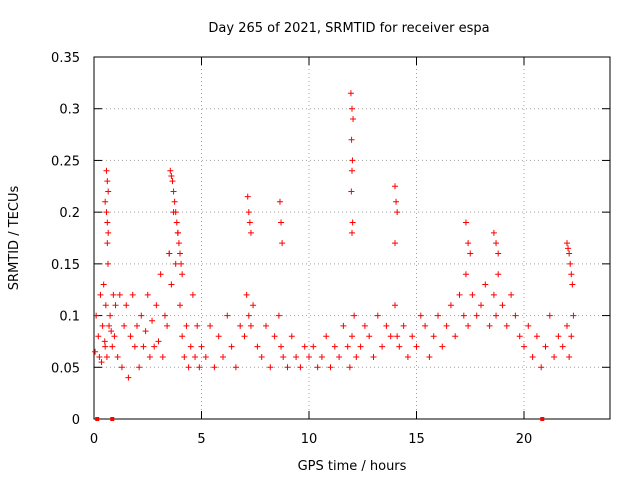 This screenshot has width=640, height=480. What do you see at coordinates (112, 419) in the screenshot?
I see `axis-zero-marker` at bounding box center [112, 419].